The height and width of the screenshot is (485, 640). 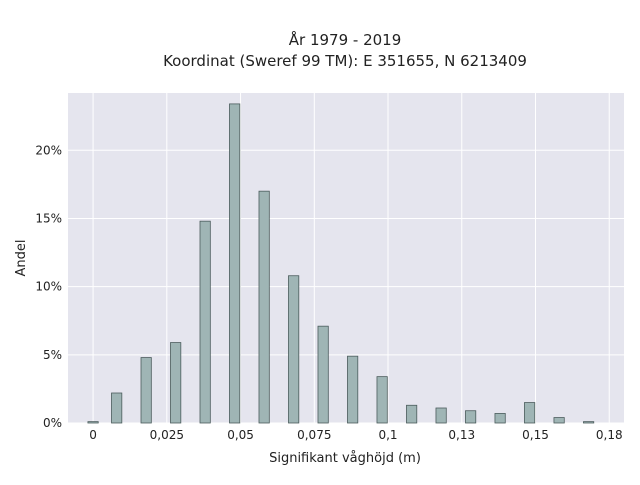 I want to click on x-tick-label-1: 0,025, so click(x=167, y=435).